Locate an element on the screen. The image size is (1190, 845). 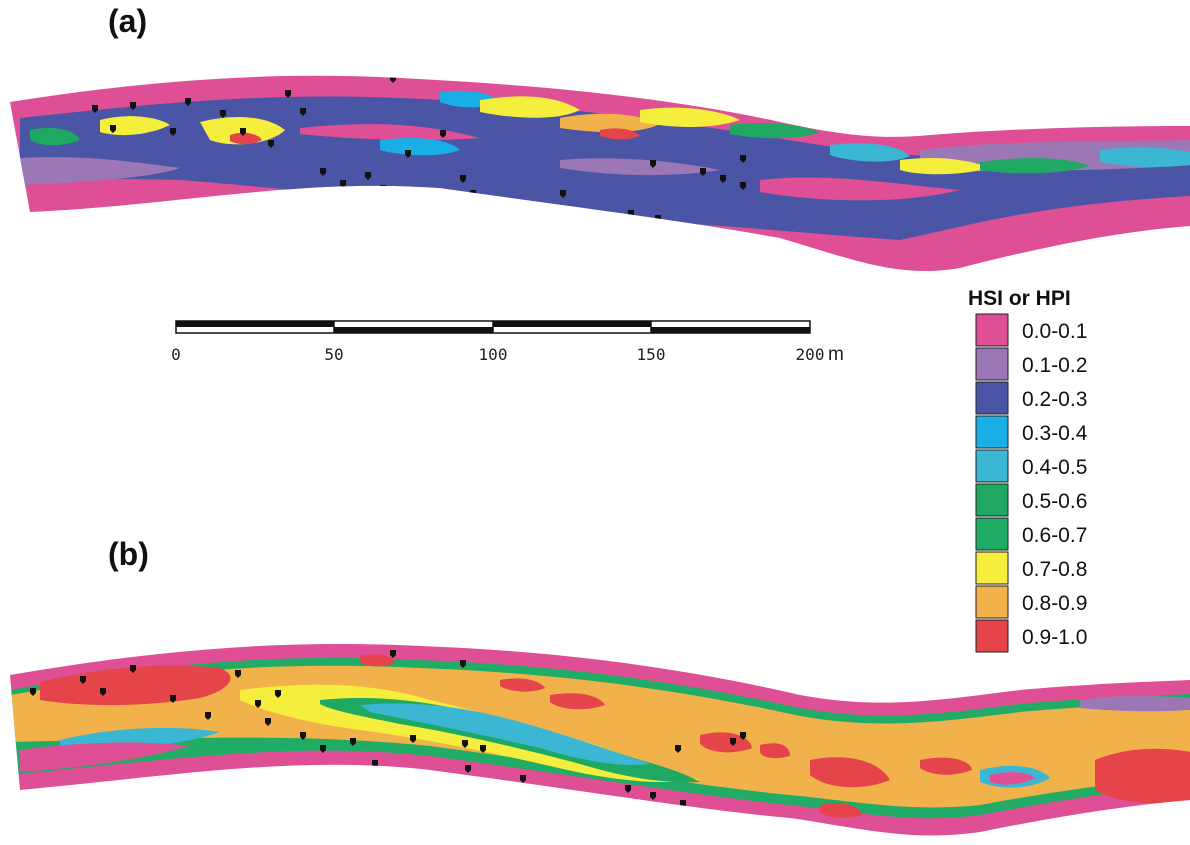
legend-label-1: 0.1-0.2 is located at coordinates (1054, 365).